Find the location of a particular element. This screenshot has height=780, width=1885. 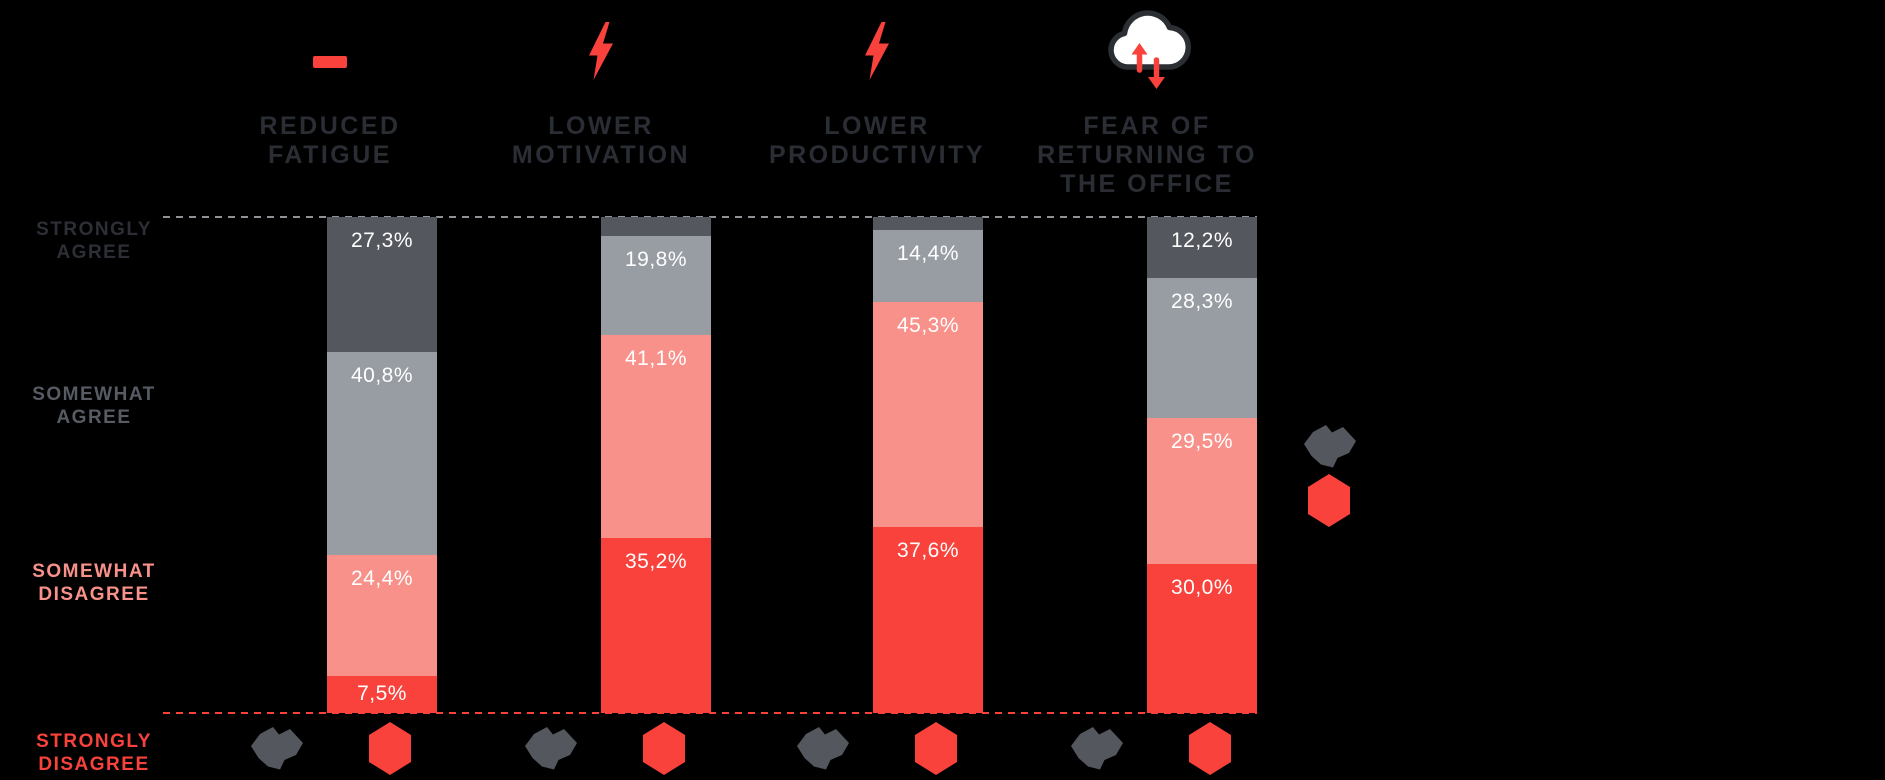

dashed-line-bottom is located at coordinates (710, 713).